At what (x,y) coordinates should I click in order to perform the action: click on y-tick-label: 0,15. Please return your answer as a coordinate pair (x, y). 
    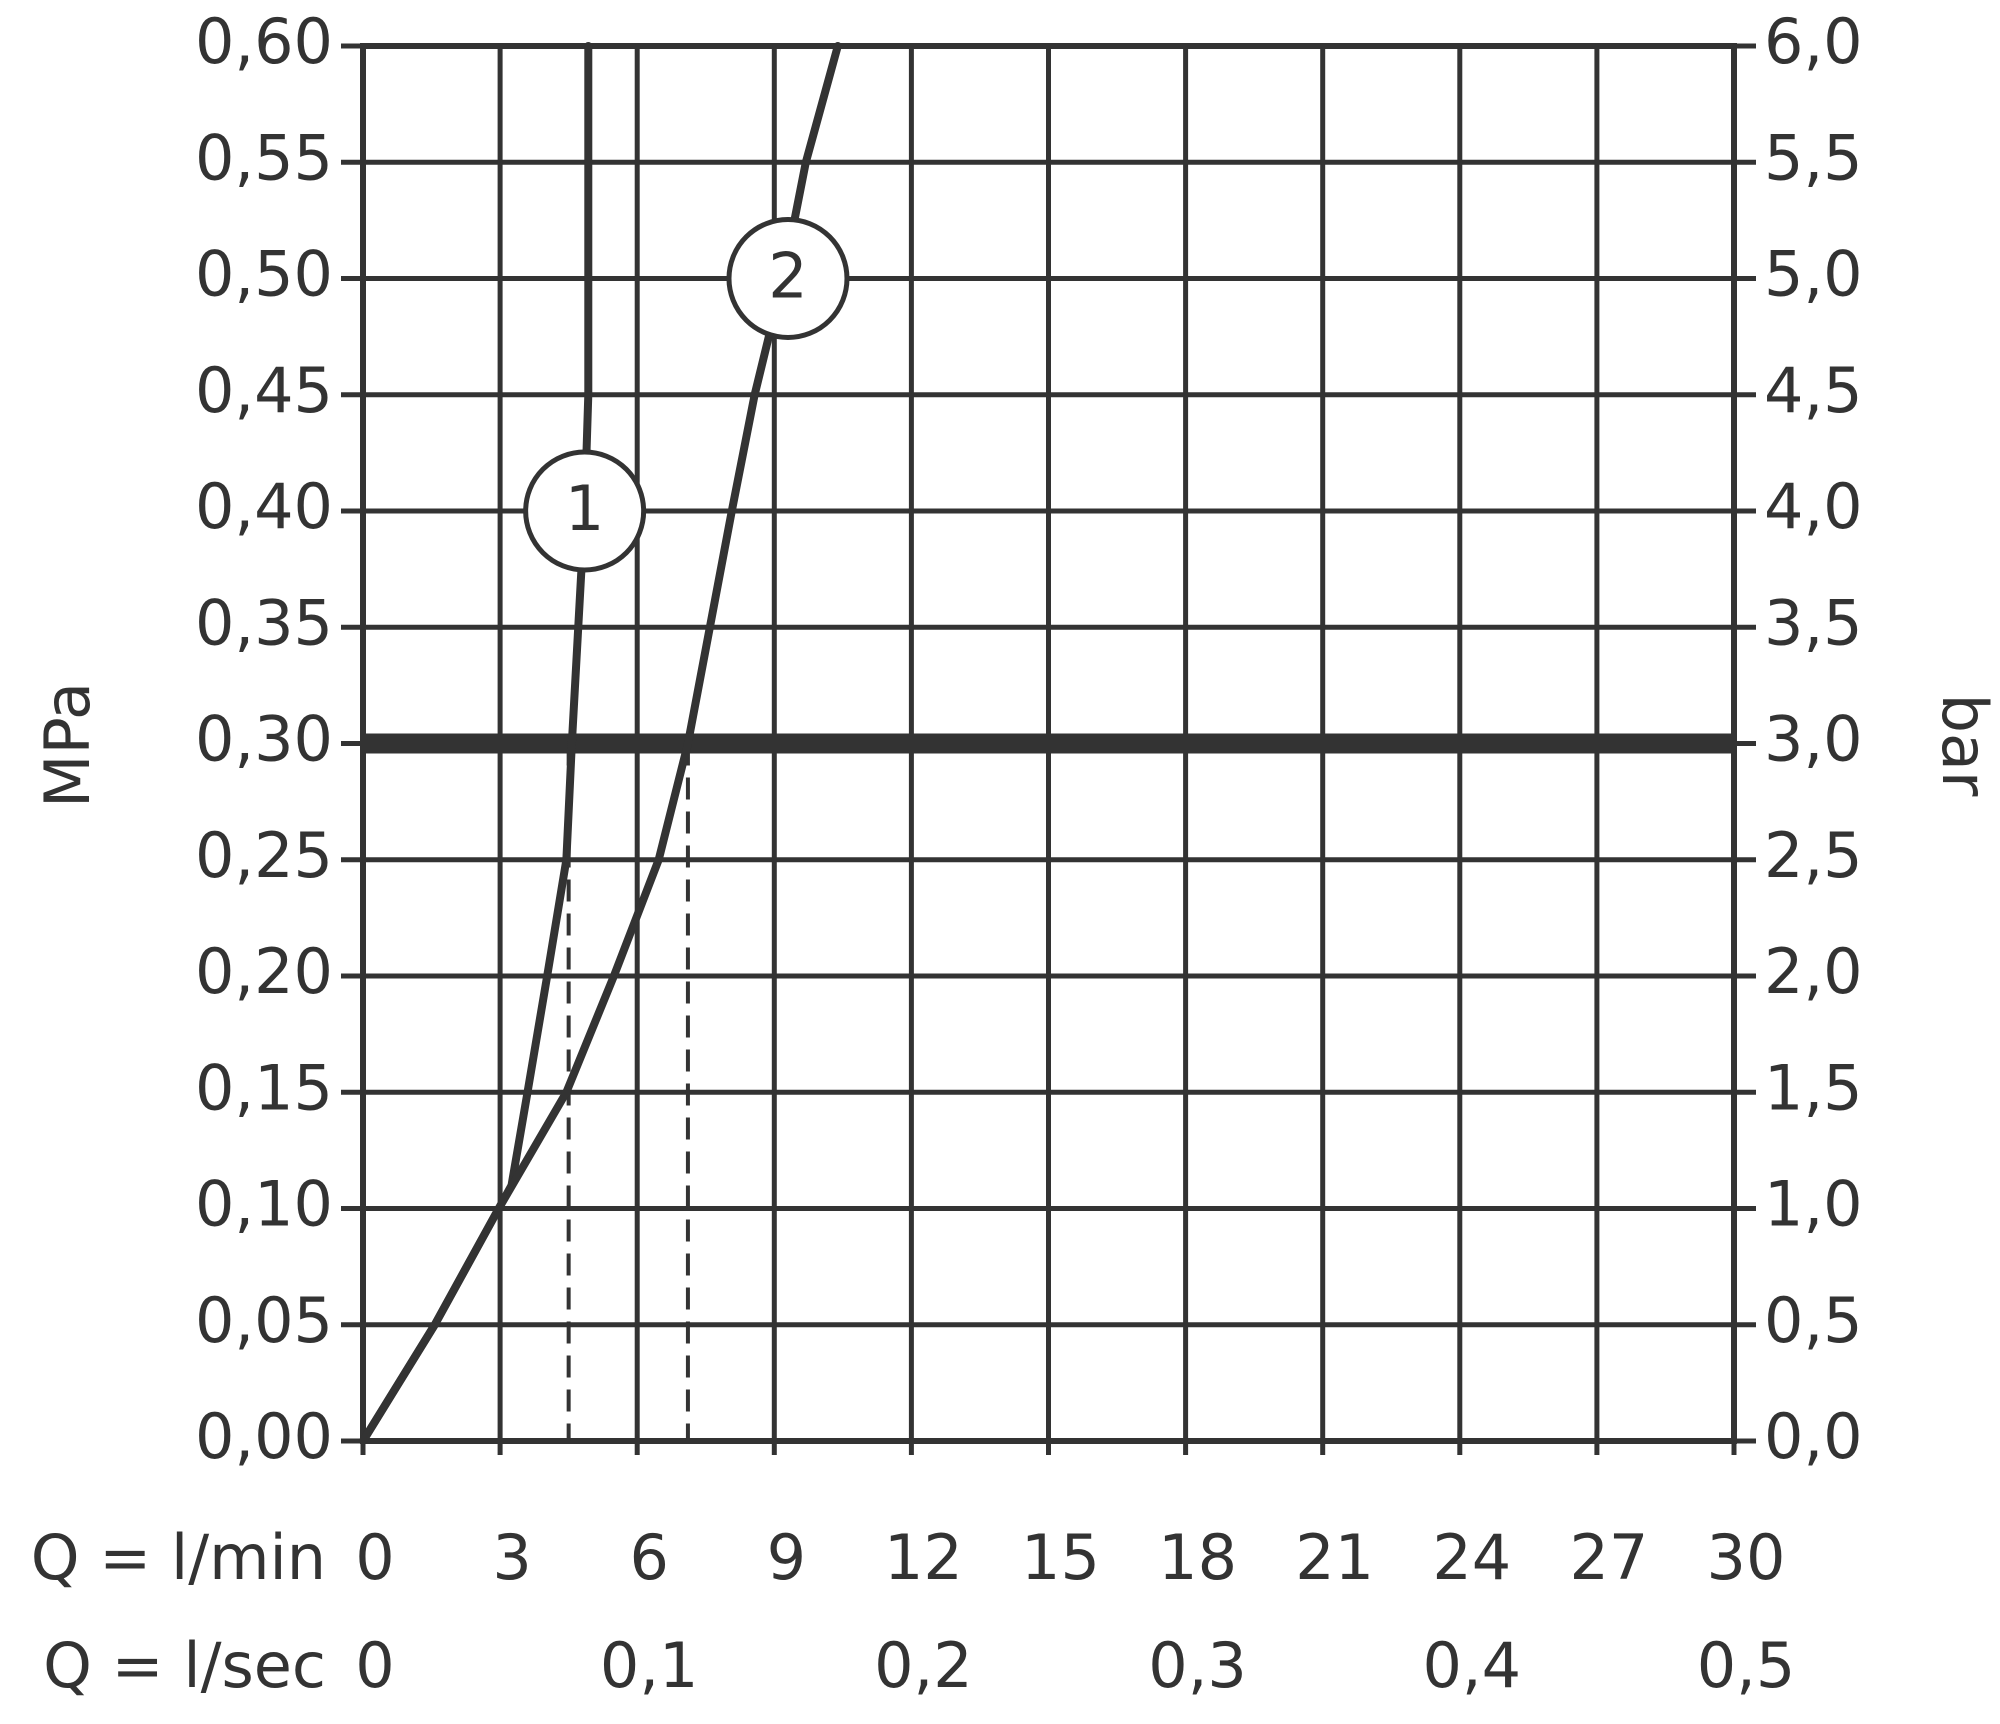
    Looking at the image, I should click on (264, 1087).